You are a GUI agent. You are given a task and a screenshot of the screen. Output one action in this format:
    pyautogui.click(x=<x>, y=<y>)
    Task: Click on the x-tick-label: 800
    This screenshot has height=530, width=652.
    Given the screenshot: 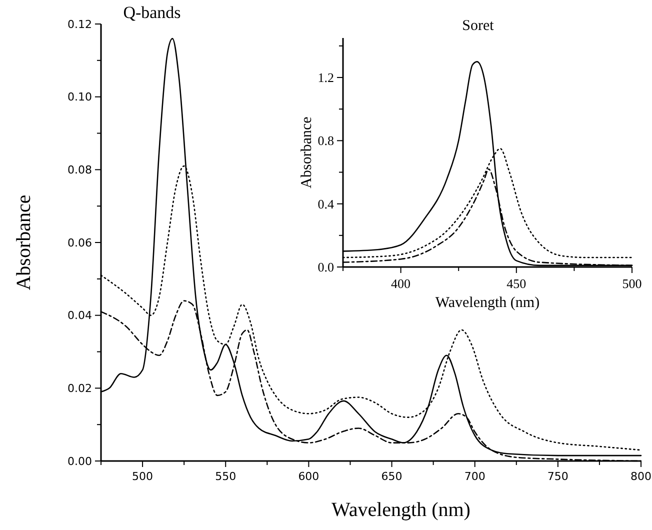 What is the action you would take?
    pyautogui.click(x=641, y=476)
    